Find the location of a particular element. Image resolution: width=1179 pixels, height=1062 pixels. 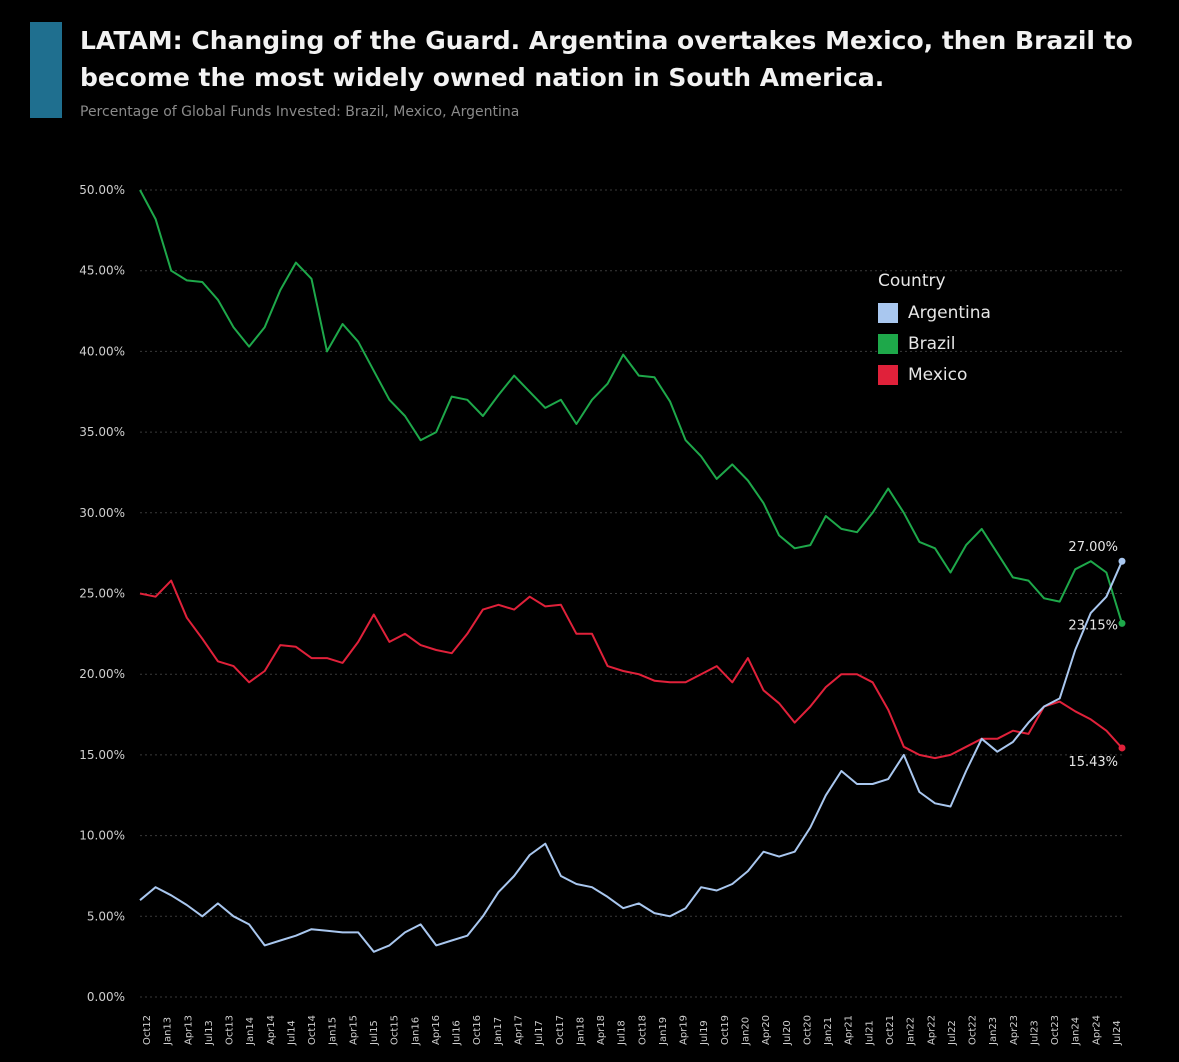

y-tick-label: 40.00% is located at coordinates (102, 351).